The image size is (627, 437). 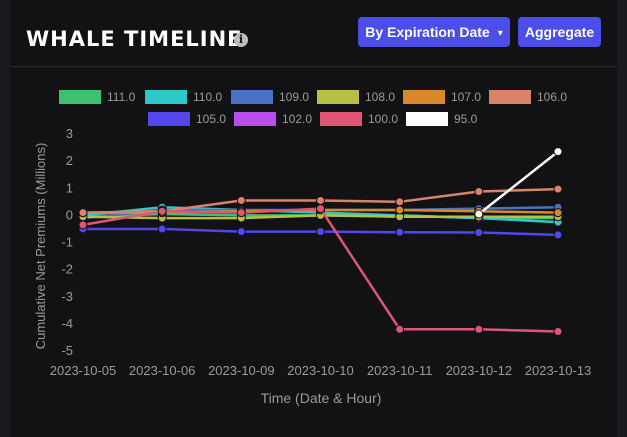 What do you see at coordinates (383, 119) in the screenshot?
I see `legend-label: 100.0` at bounding box center [383, 119].